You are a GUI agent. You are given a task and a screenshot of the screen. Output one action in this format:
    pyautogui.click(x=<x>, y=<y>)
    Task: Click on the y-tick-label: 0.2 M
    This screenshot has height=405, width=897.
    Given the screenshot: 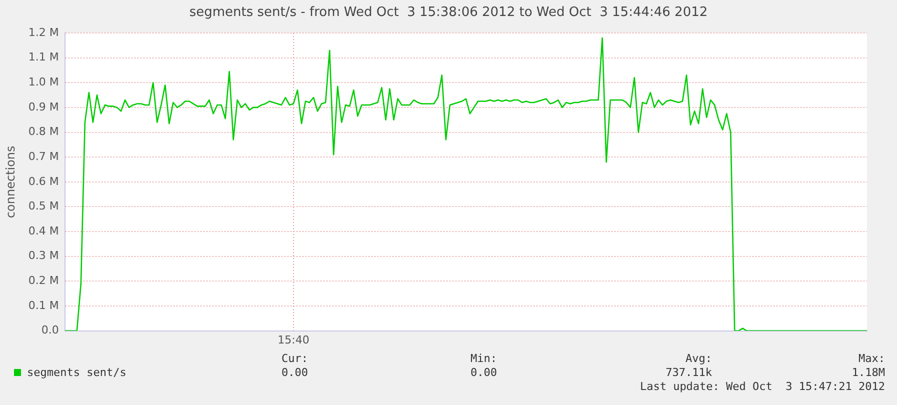 What is the action you would take?
    pyautogui.click(x=43, y=281)
    